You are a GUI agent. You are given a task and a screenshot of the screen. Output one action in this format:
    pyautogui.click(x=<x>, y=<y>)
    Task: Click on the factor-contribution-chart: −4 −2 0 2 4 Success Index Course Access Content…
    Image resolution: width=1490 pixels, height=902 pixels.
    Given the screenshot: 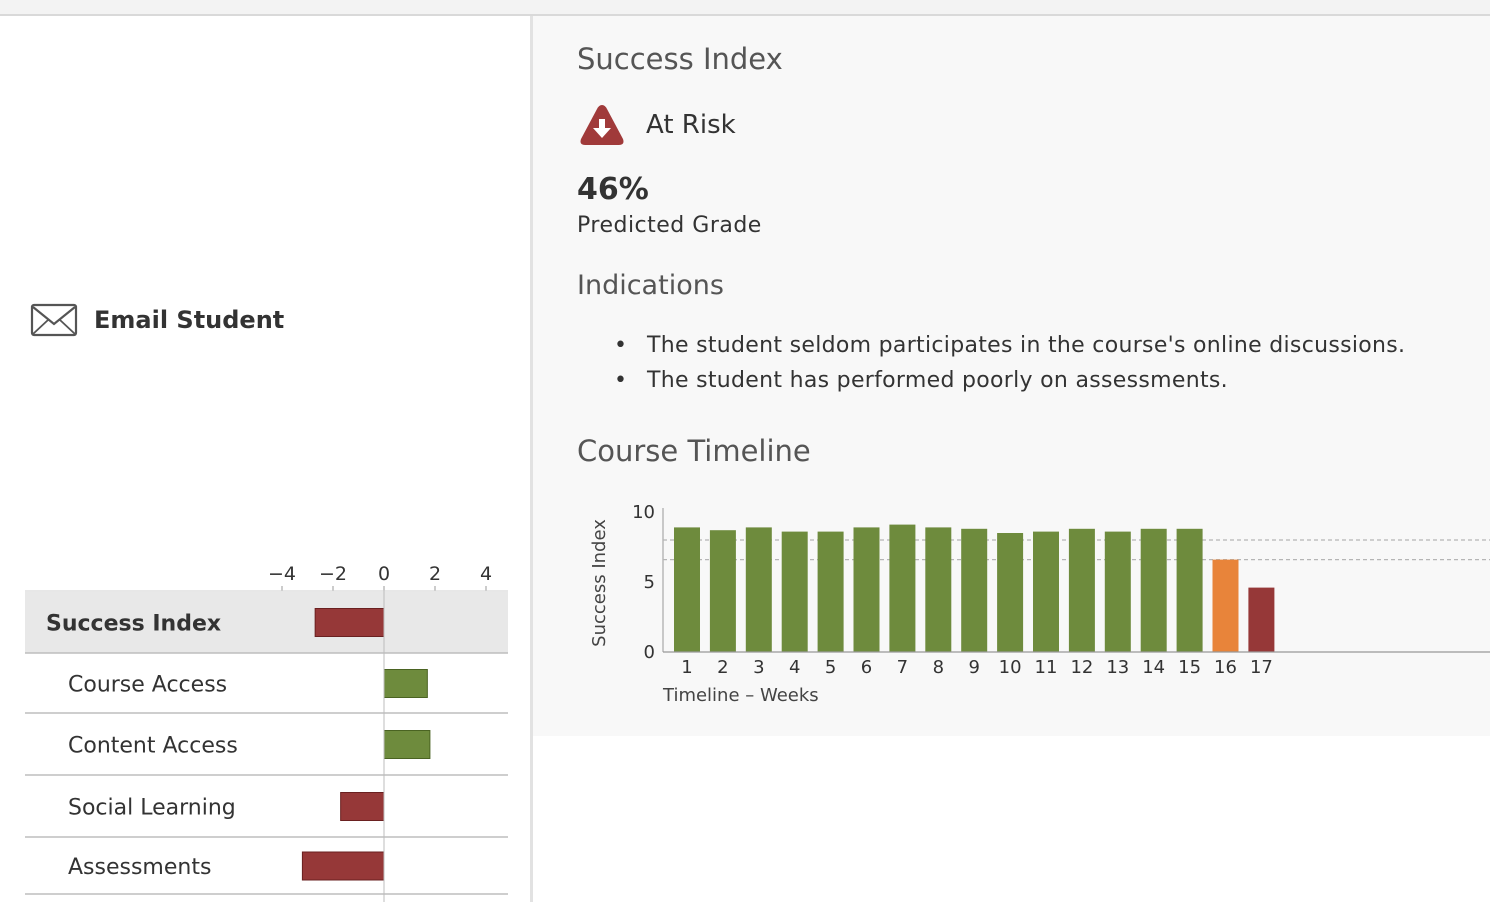 What is the action you would take?
    pyautogui.click(x=266, y=732)
    